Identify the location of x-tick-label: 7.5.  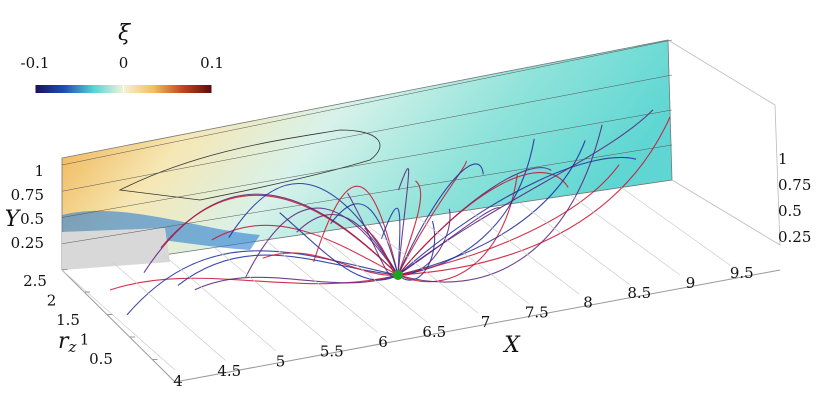
(537, 312).